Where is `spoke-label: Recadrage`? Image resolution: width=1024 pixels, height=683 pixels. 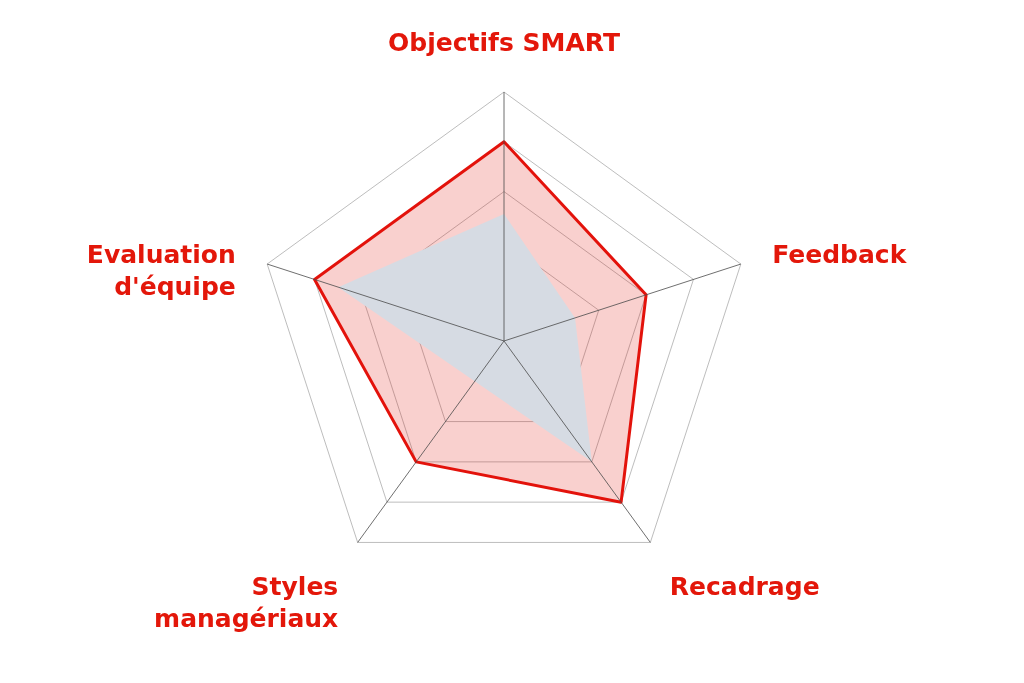 spoke-label: Recadrage is located at coordinates (744, 586).